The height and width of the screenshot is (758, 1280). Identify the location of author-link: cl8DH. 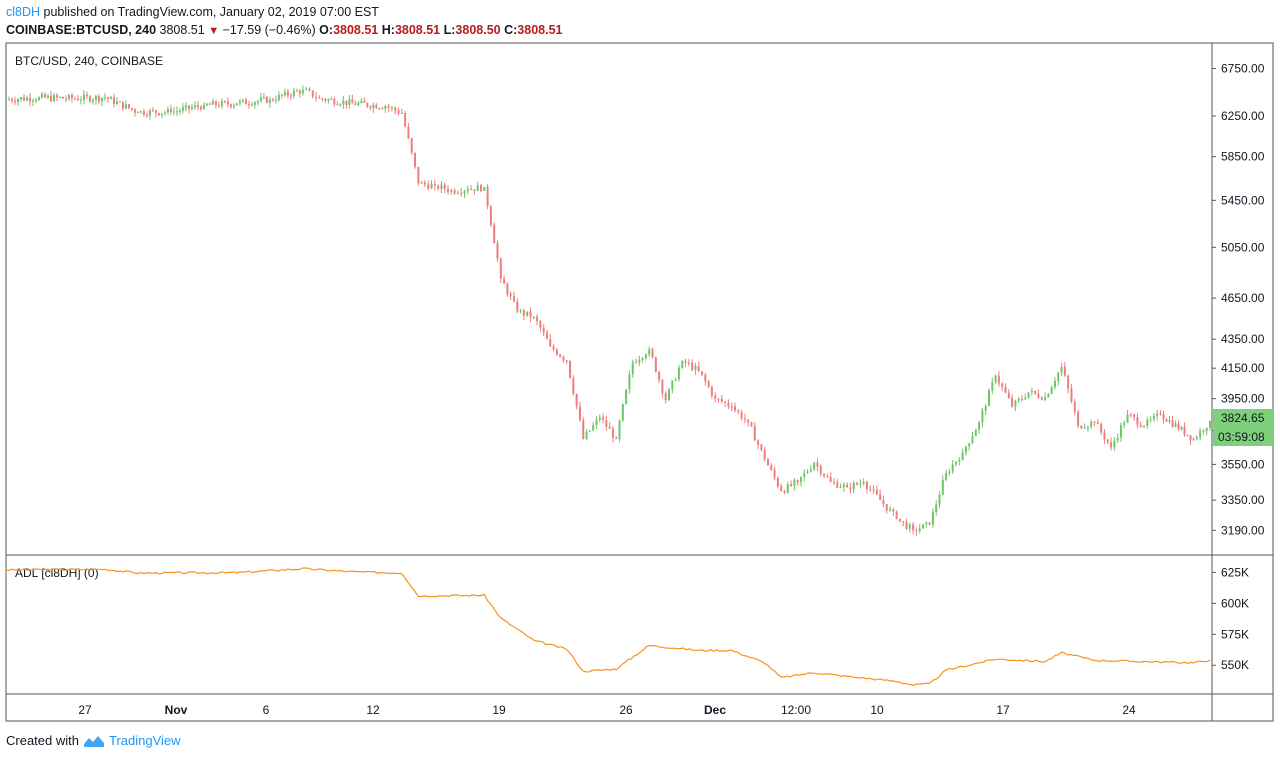
(23, 12).